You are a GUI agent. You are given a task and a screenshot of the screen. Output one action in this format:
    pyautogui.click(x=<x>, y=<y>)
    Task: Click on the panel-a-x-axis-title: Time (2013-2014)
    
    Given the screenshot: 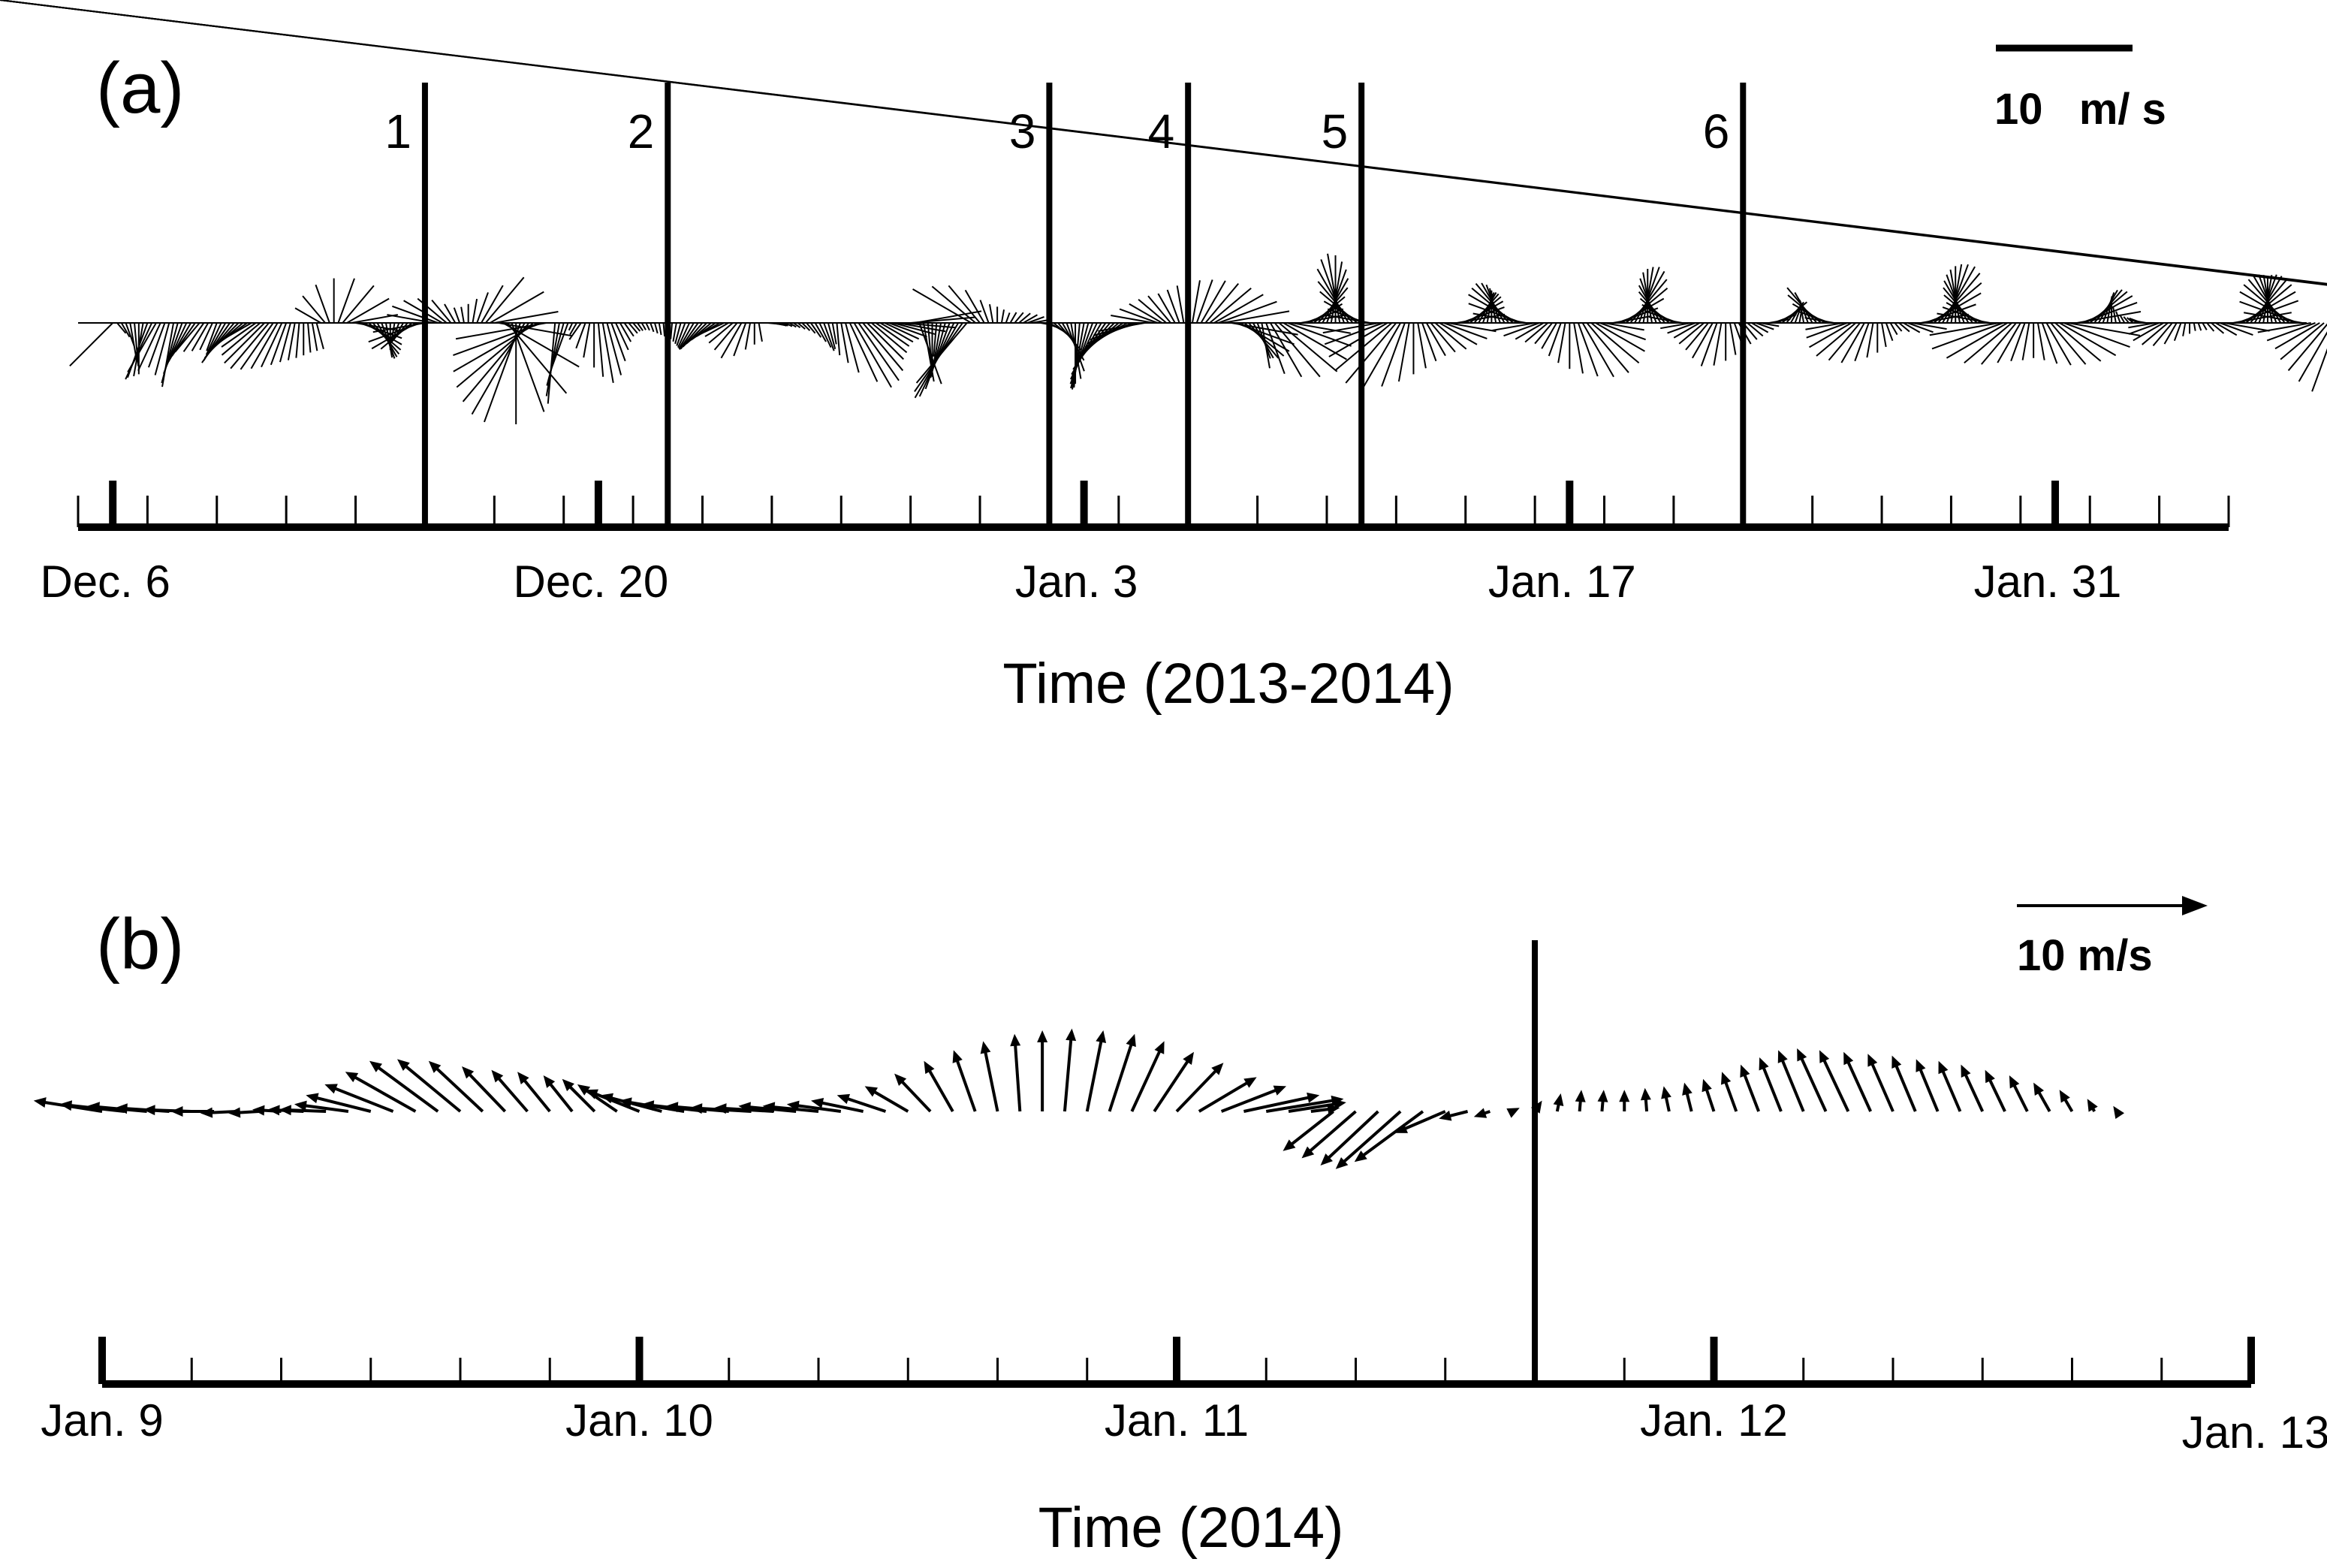 What is the action you would take?
    pyautogui.click(x=1228, y=684)
    